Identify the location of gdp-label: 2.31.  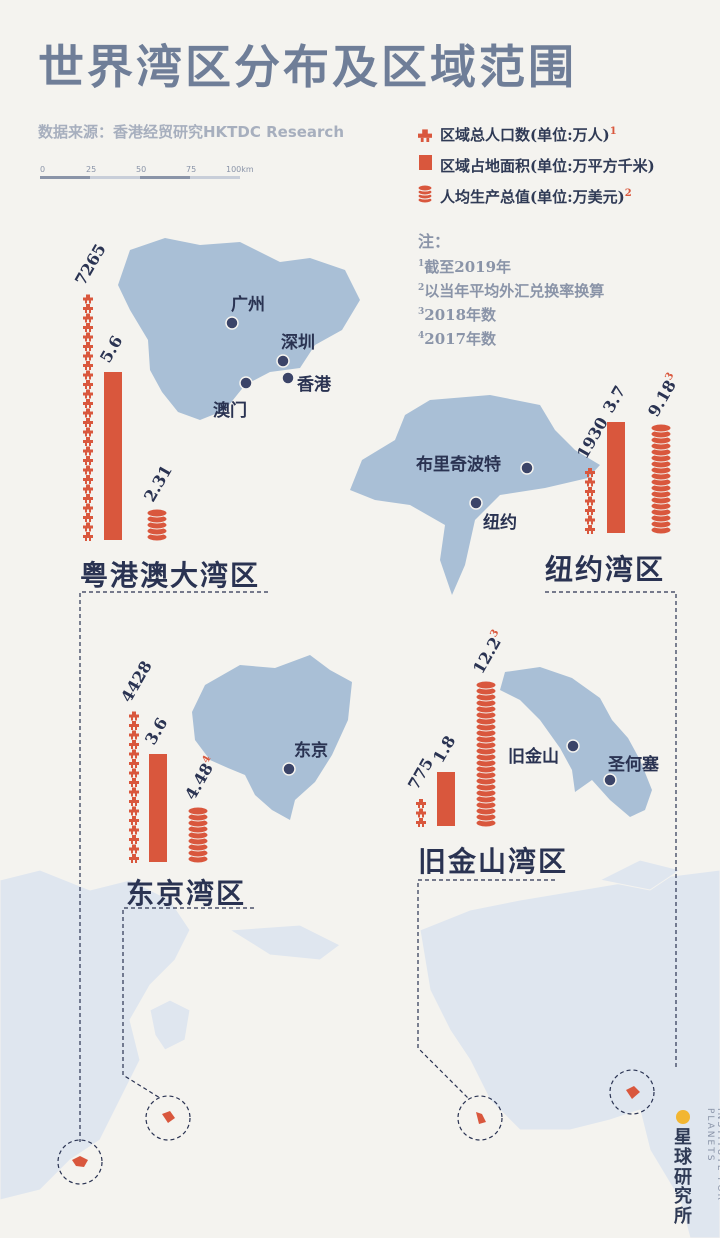
(158, 483).